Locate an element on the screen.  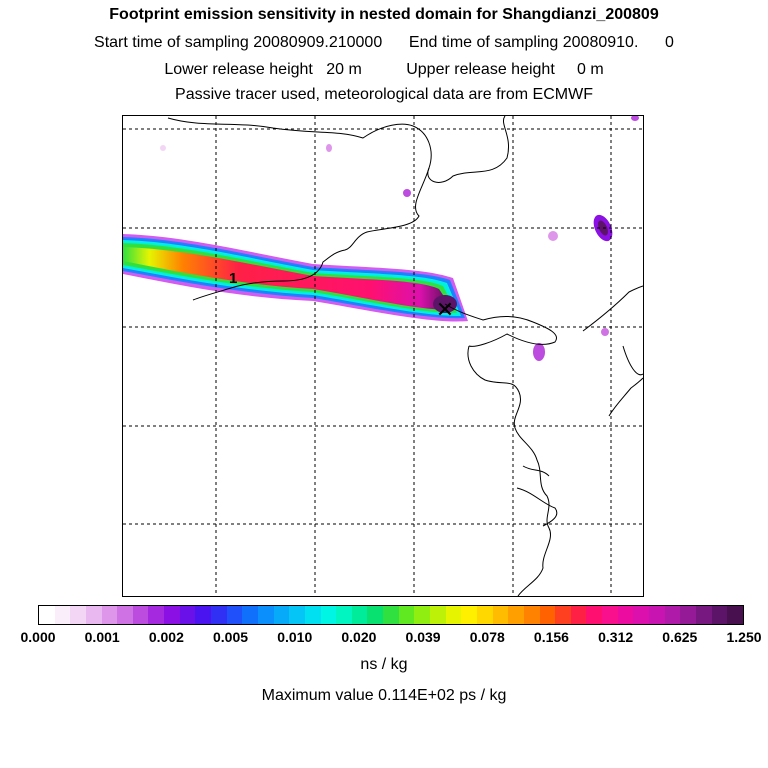
colorbar-tick-label: 0.002 is located at coordinates (166, 637).